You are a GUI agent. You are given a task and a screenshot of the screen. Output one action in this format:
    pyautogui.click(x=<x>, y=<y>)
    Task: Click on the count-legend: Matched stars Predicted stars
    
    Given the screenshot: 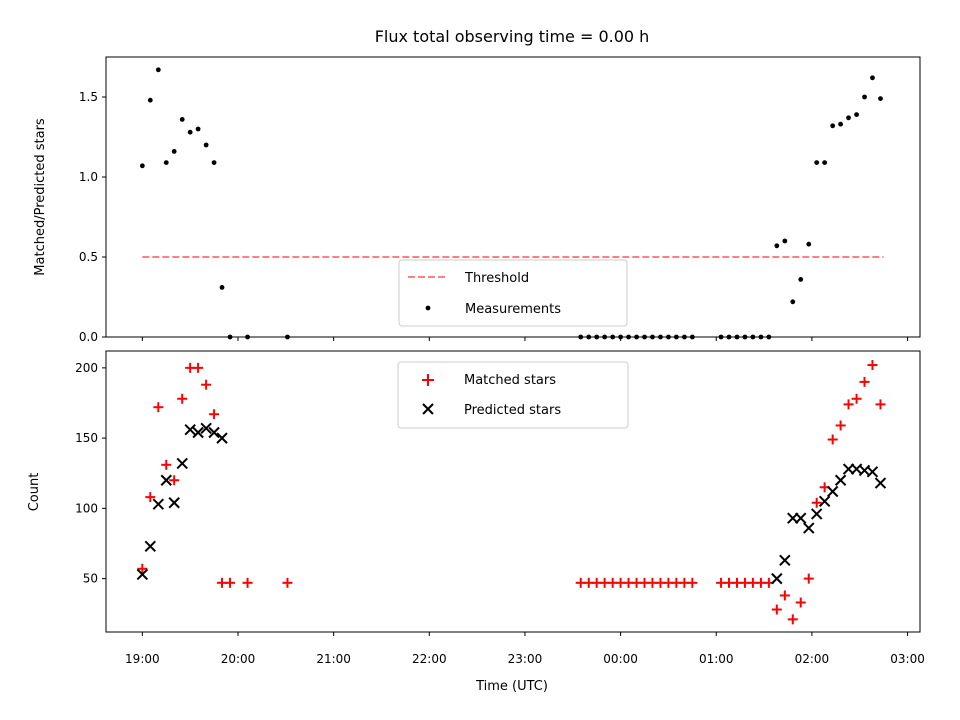 What is the action you would take?
    pyautogui.click(x=513, y=395)
    